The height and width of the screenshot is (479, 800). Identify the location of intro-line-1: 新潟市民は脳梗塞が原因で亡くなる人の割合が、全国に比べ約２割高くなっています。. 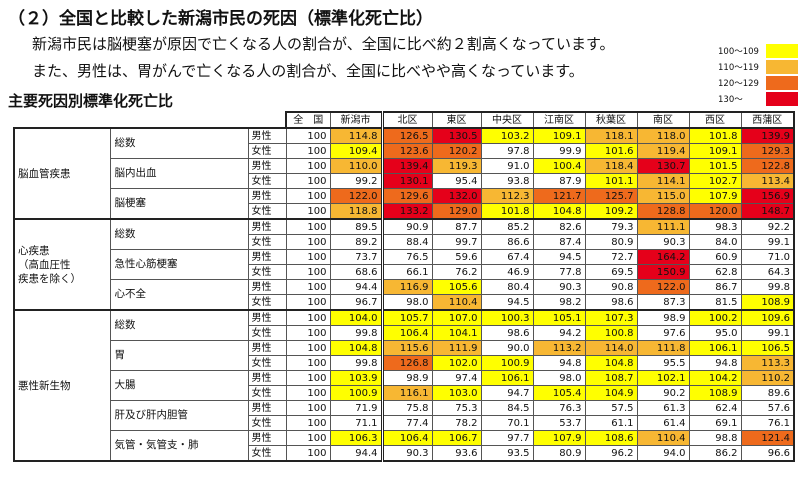
(323, 44).